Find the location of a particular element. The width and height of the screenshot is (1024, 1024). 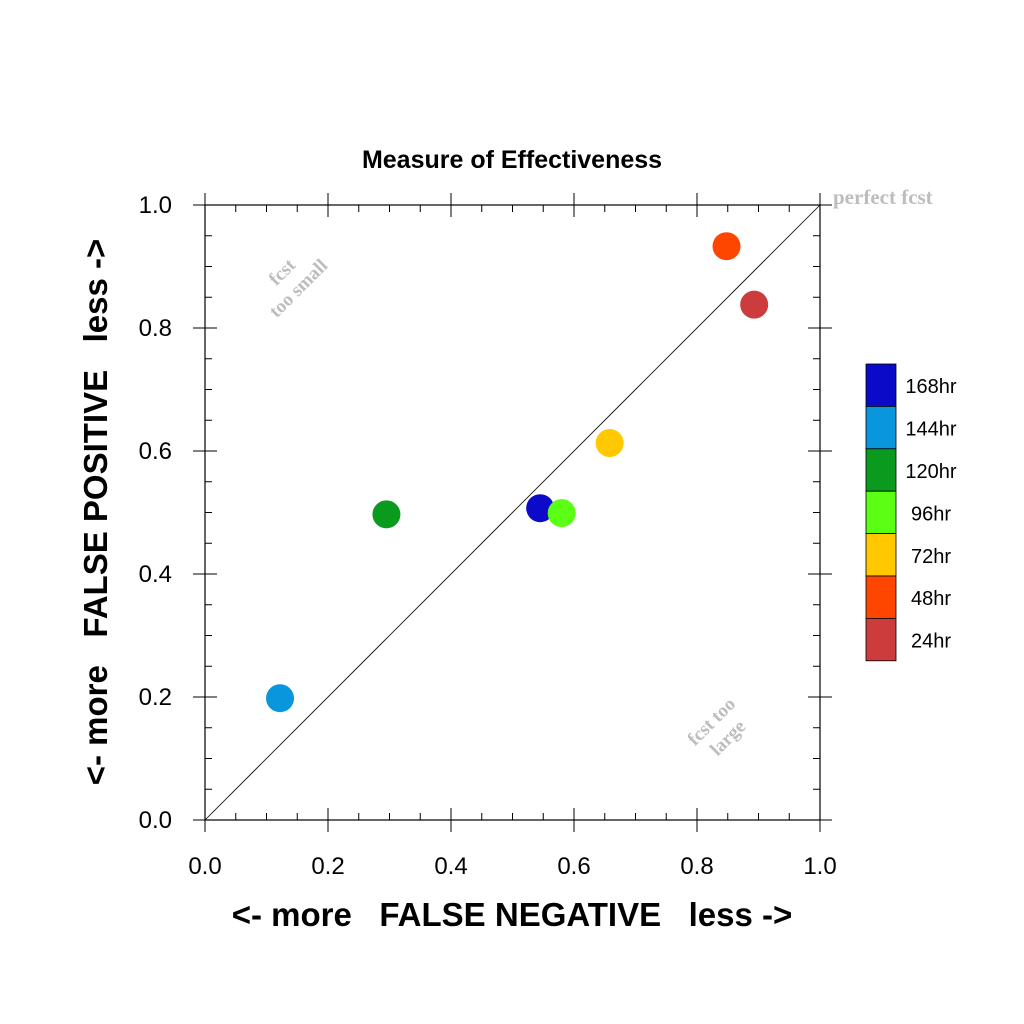

legend-label-120hr: 120hr is located at coordinates (930, 472).